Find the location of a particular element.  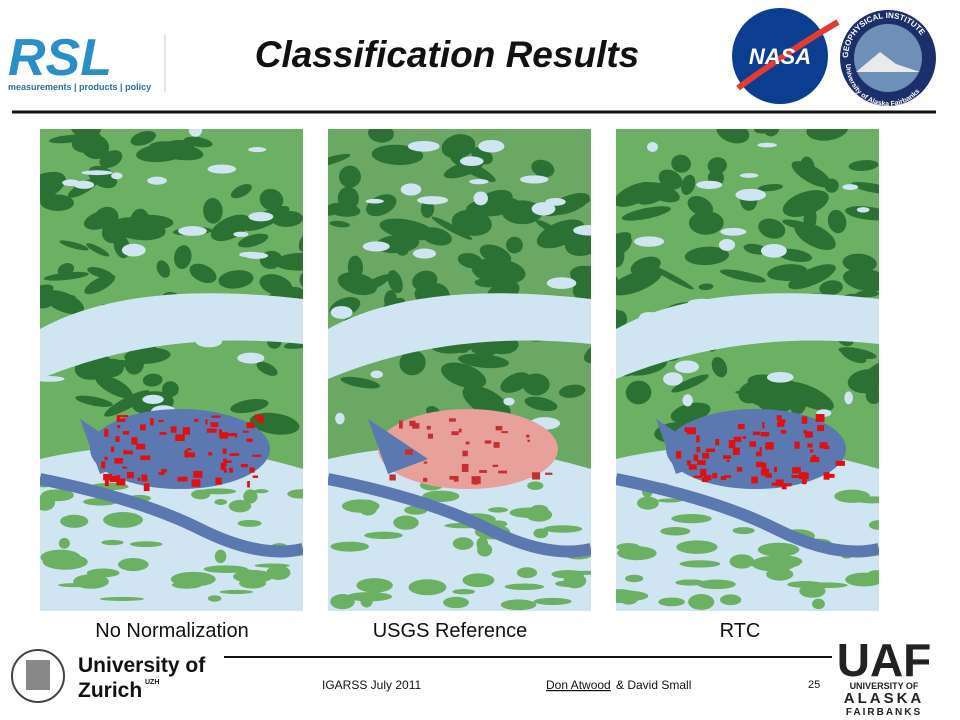

footer-author: & David Small is located at coordinates (653, 685).